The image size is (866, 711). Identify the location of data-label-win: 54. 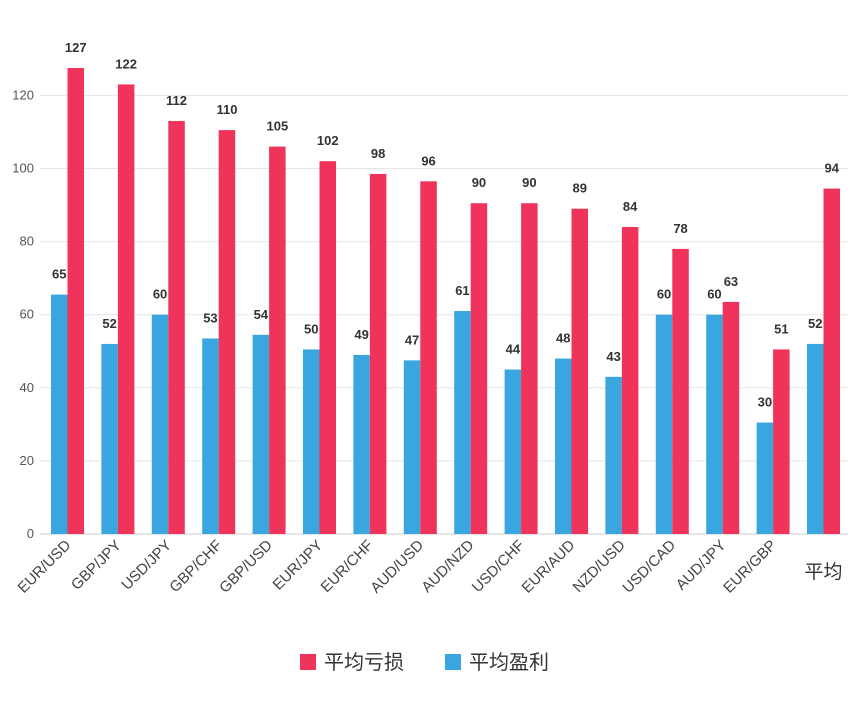
(261, 314).